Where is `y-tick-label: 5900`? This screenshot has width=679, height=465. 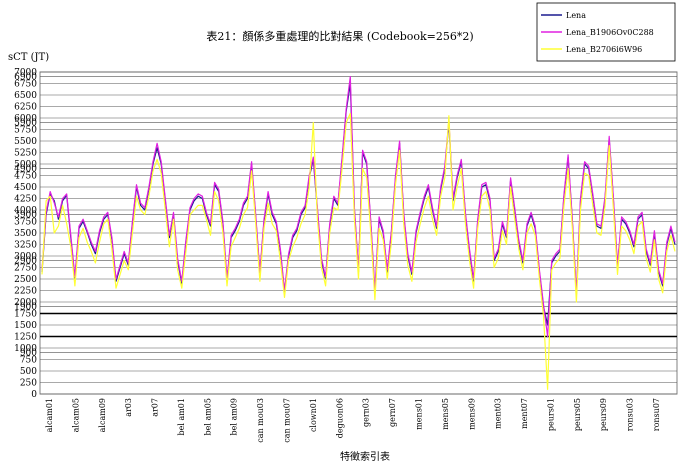
y-tick-label: 5900 is located at coordinates (25, 124).